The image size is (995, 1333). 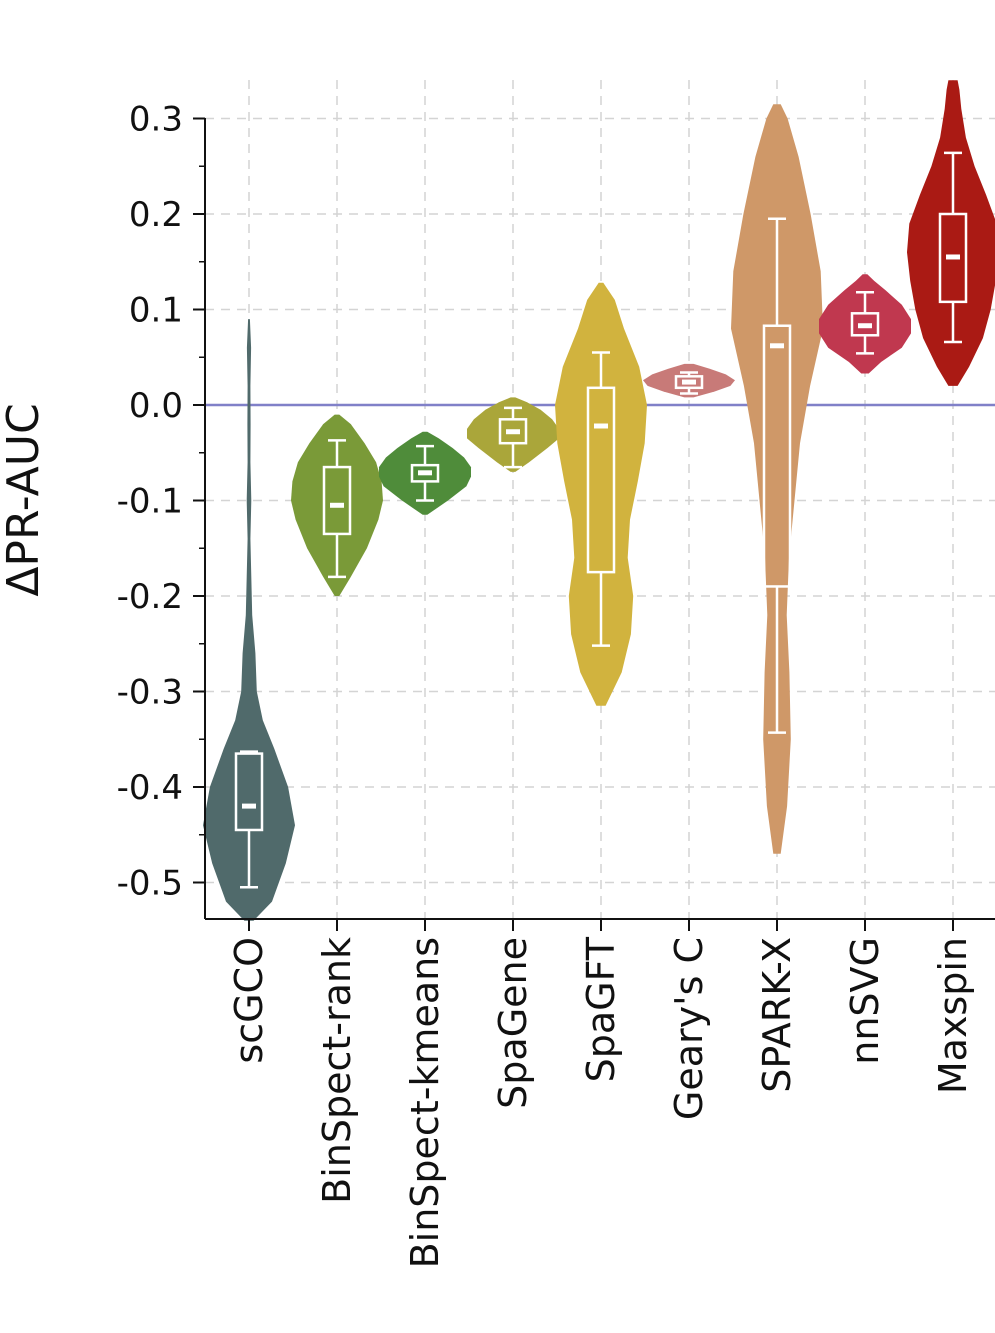 I want to click on violin-spagene, so click(x=513, y=434).